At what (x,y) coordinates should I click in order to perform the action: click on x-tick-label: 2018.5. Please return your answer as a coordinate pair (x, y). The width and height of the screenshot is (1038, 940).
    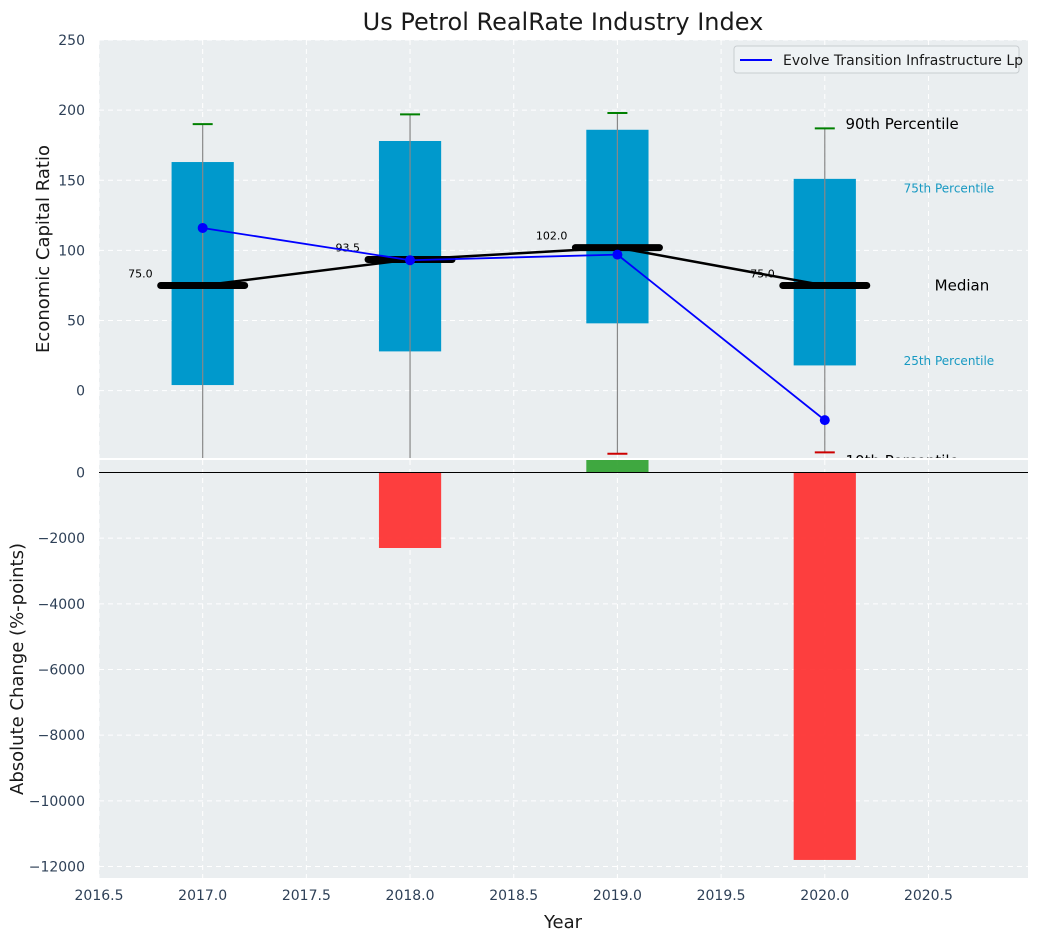
    Looking at the image, I should click on (513, 896).